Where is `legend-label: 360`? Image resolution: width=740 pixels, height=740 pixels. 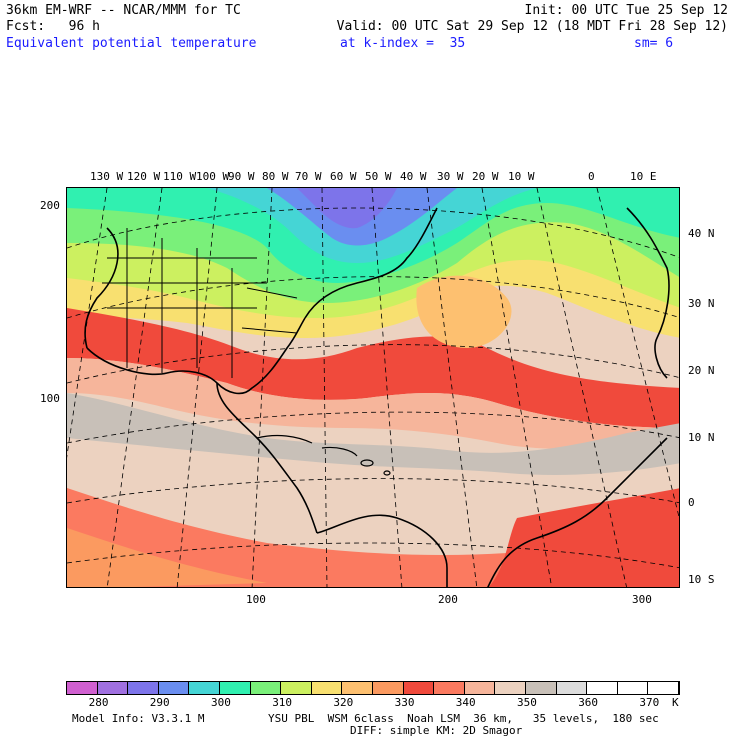
legend-label: 360 is located at coordinates (588, 702).